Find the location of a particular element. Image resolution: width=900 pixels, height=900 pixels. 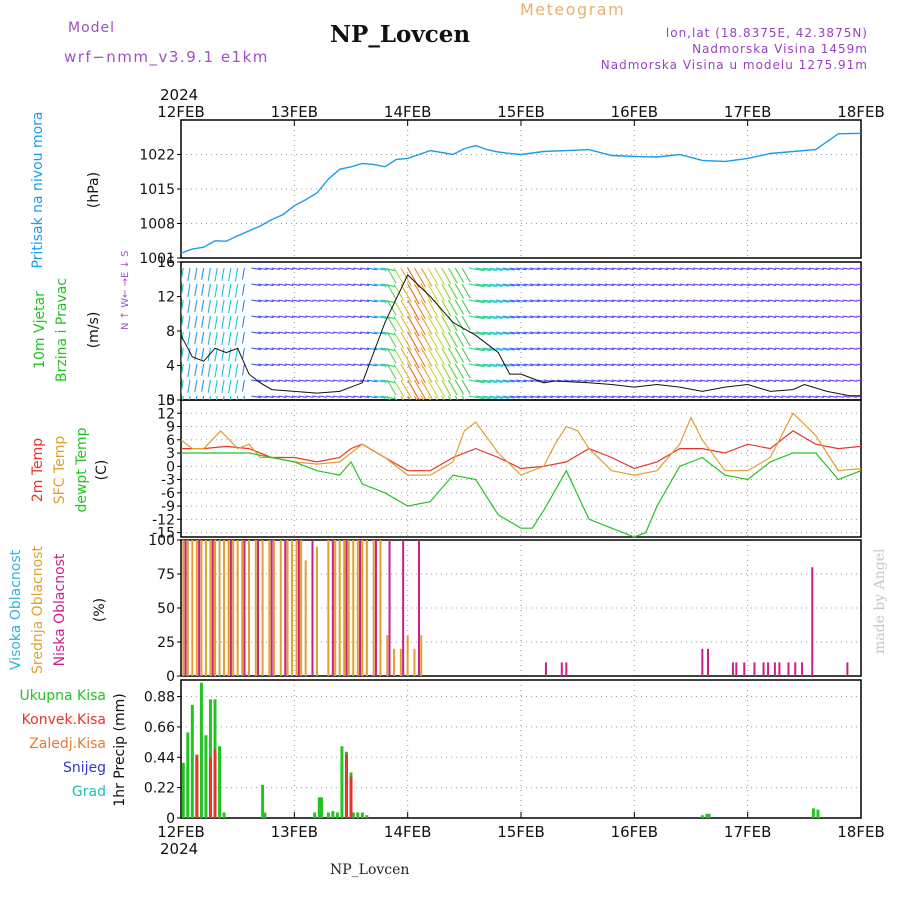

wind-speed-line is located at coordinates (520, 335).